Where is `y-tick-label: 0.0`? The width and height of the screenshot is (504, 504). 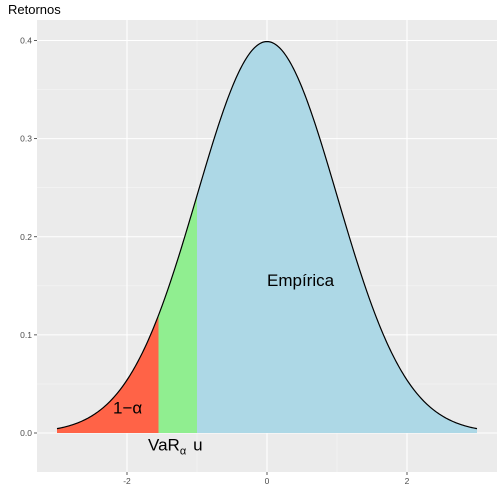 y-tick-label: 0.0 is located at coordinates (26, 433).